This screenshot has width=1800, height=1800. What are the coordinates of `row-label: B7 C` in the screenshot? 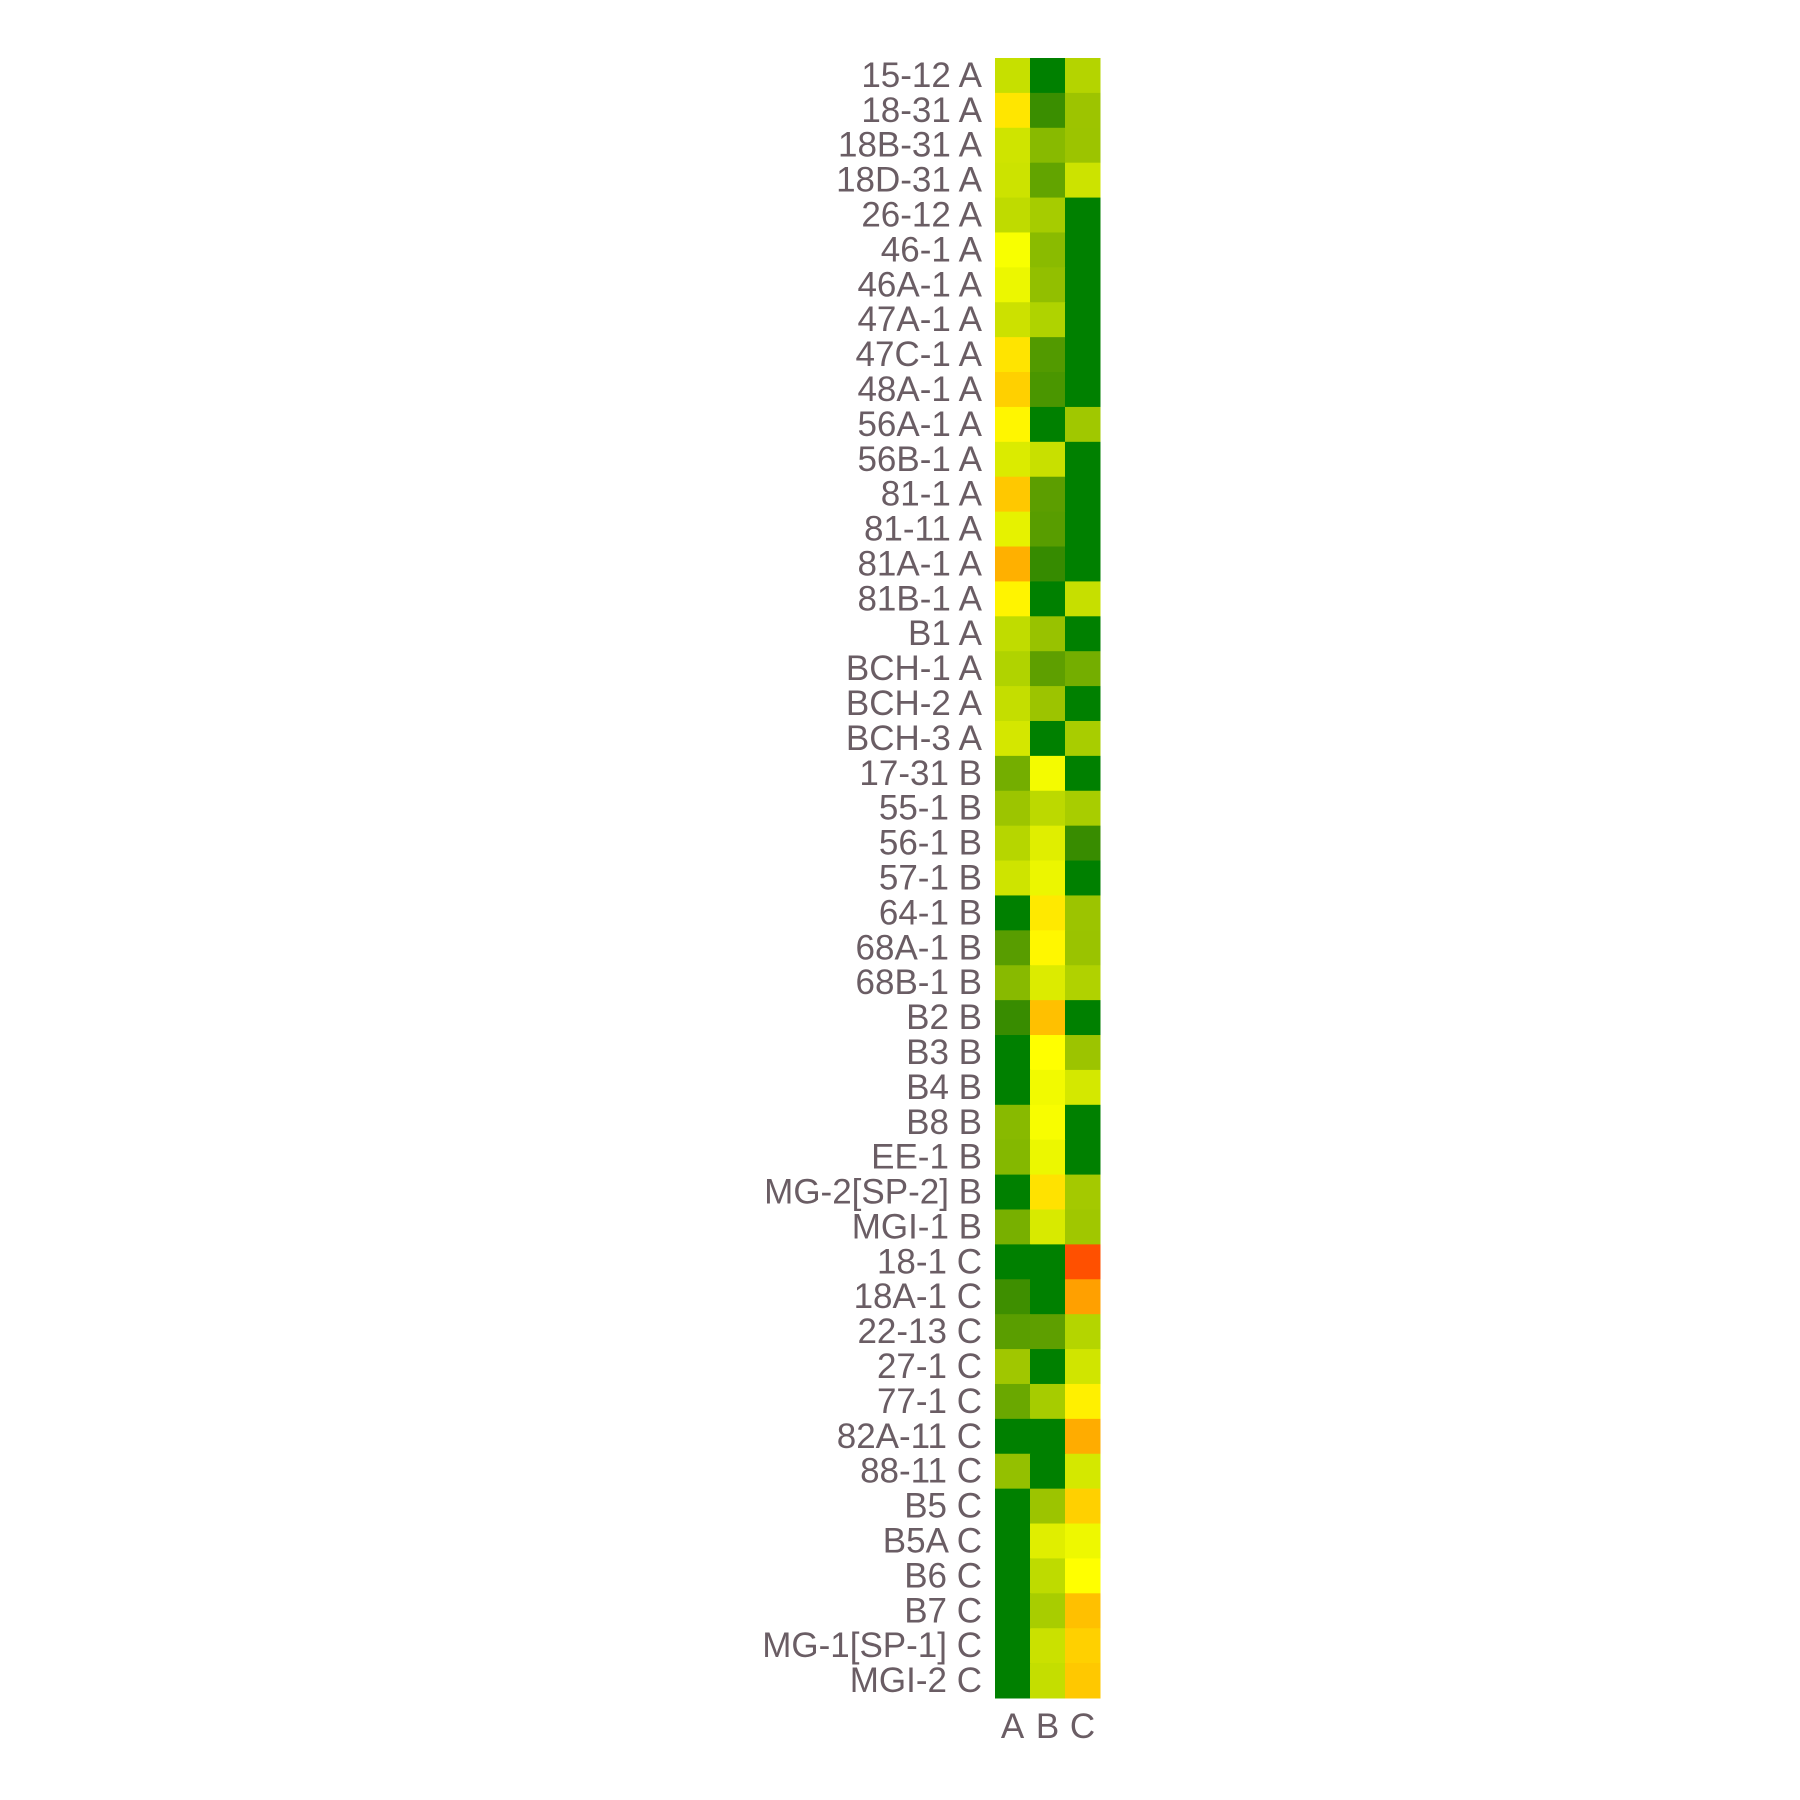 It's located at (943, 1610).